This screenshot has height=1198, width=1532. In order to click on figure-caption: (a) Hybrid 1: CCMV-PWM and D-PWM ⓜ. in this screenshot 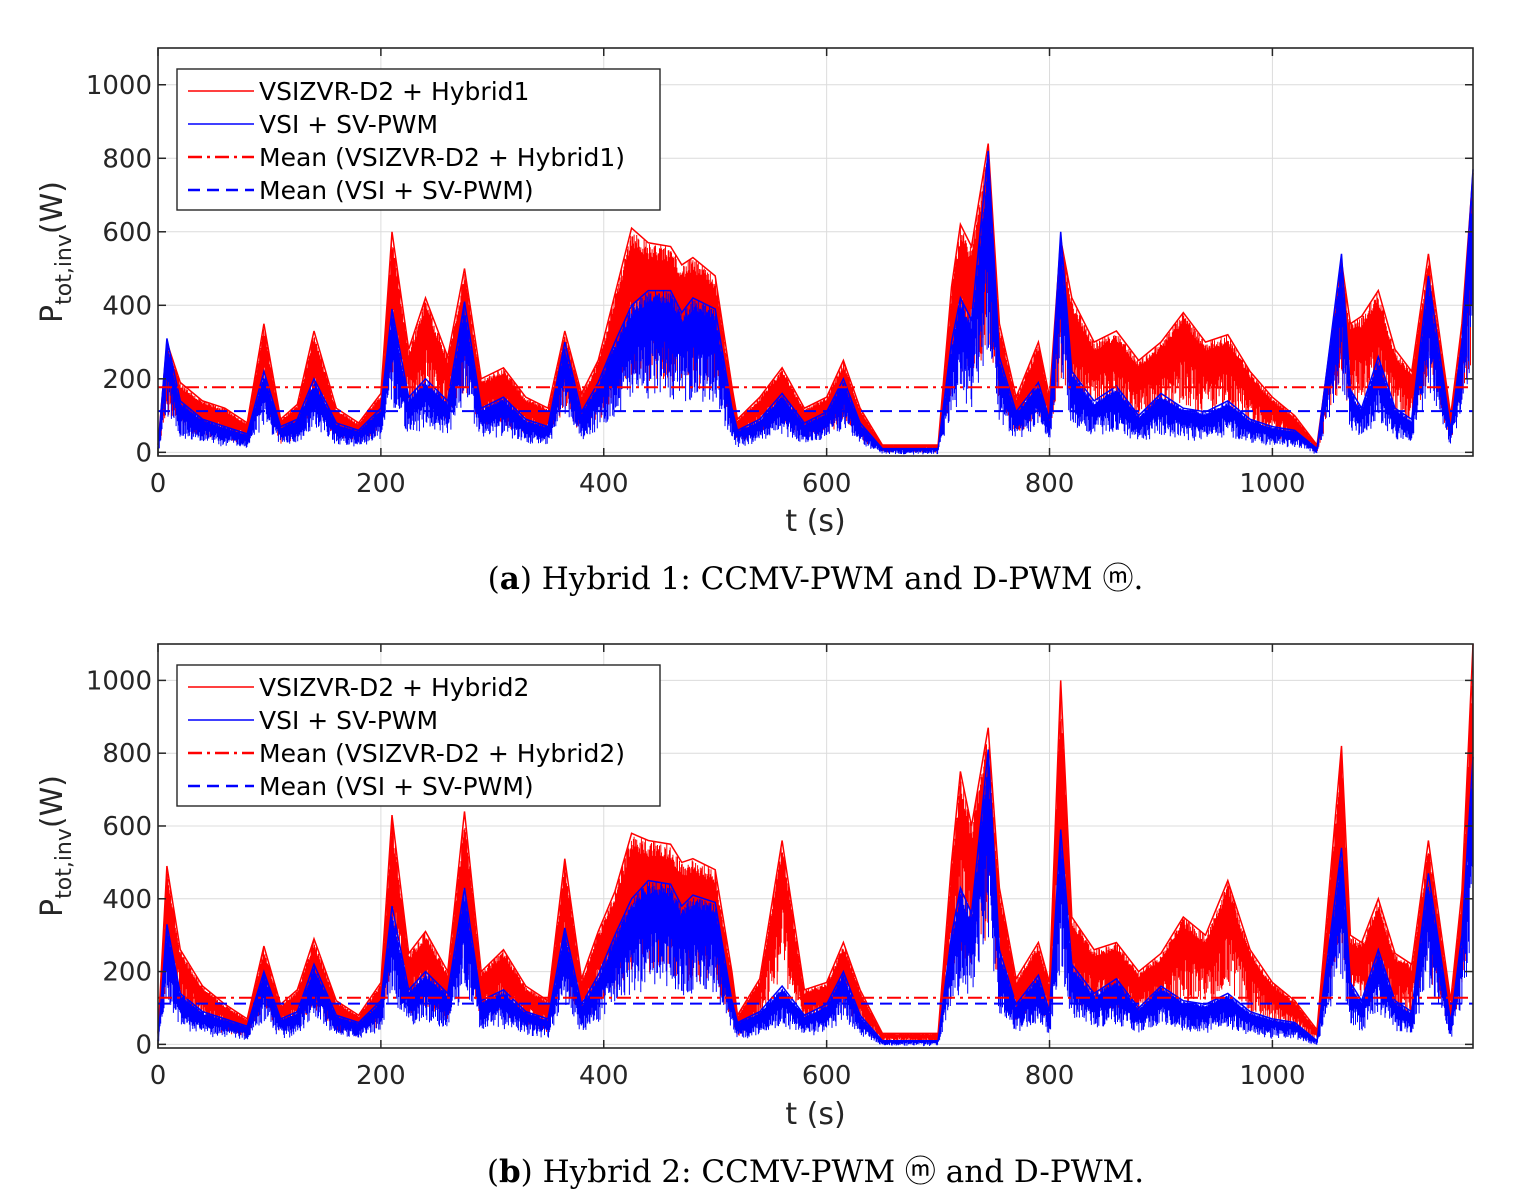, I will do `click(816, 579)`.